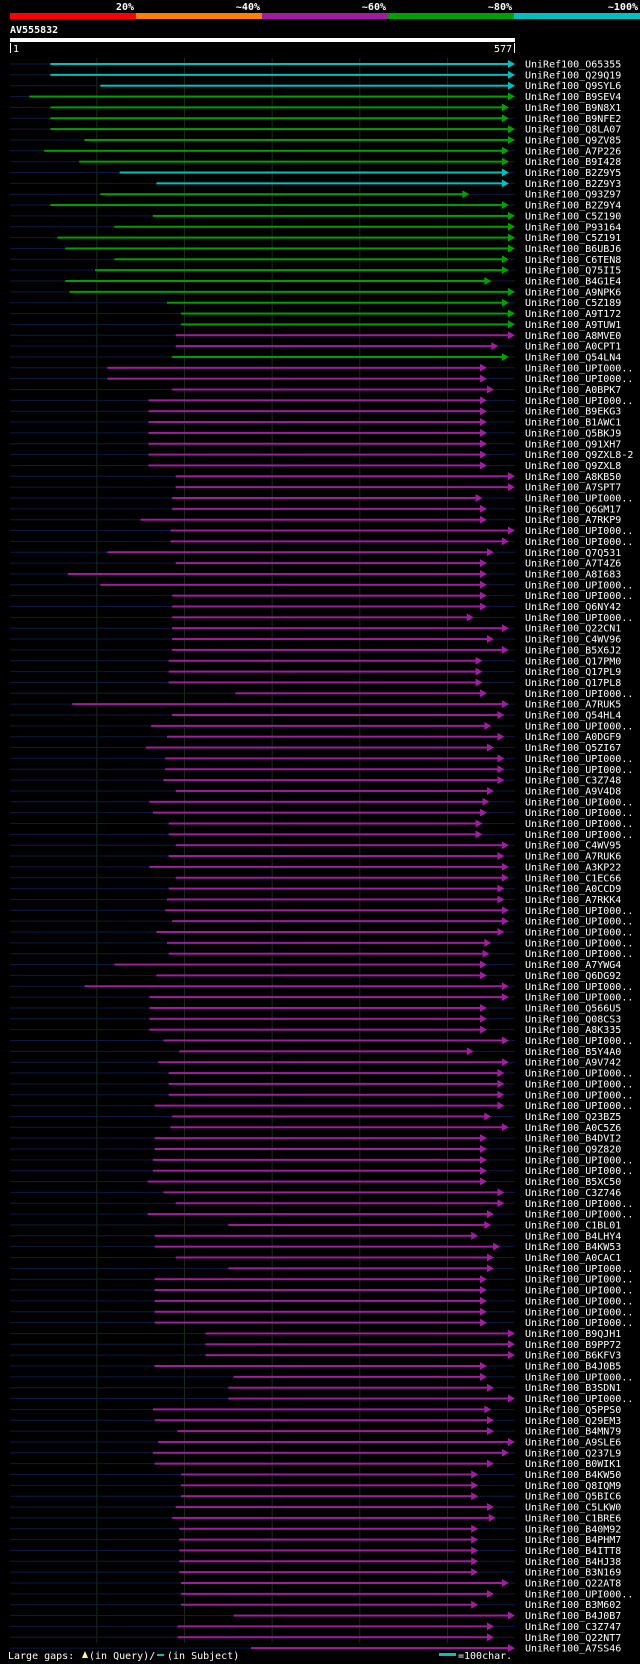 The height and width of the screenshot is (1664, 640). I want to click on hit-name-link: UniRef100_B5XC50, so click(573, 1182).